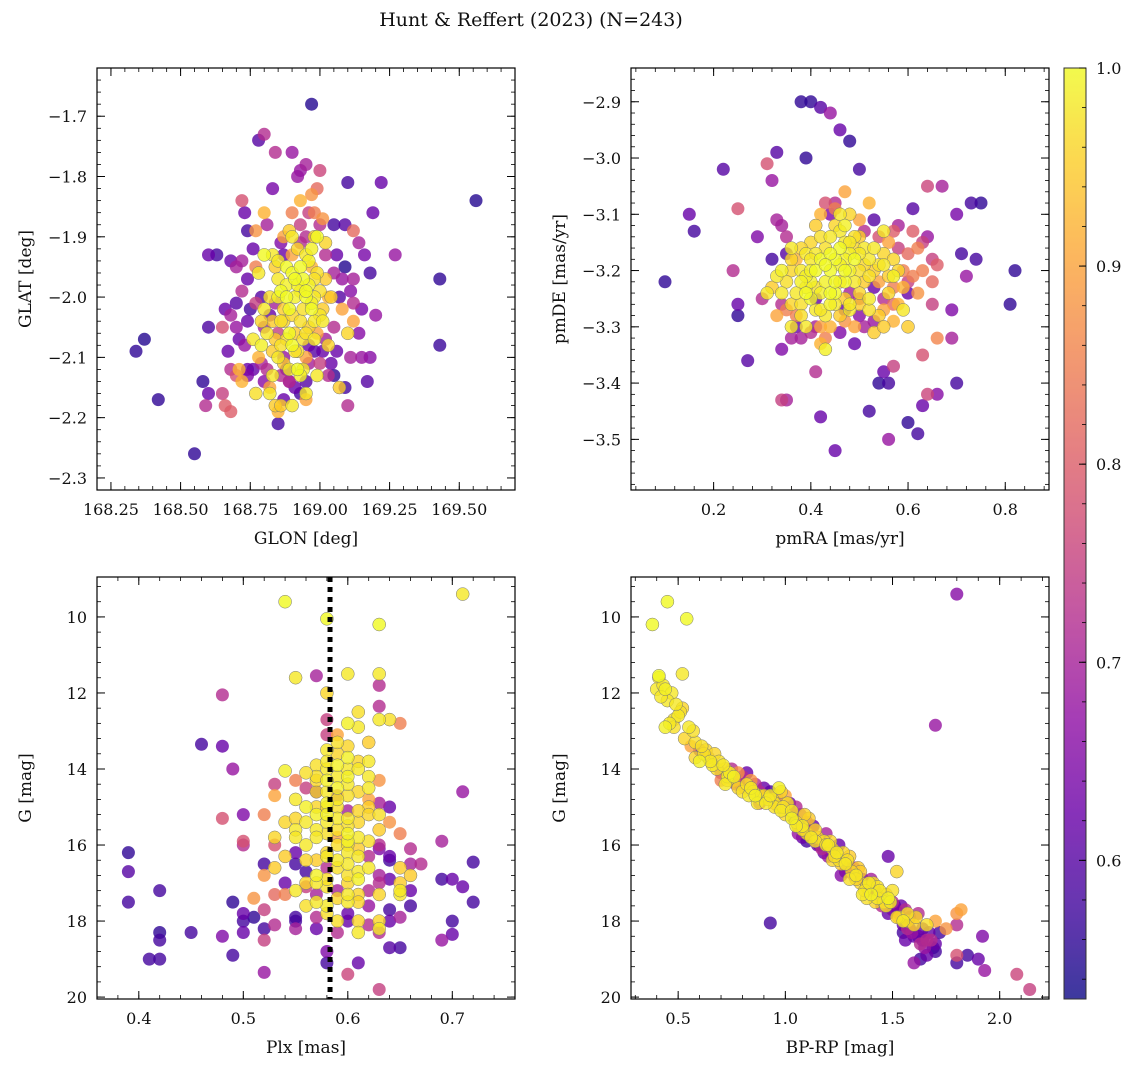 This screenshot has height=1067, width=1136. I want to click on x-axis-label: Plx [mas], so click(306, 1048).